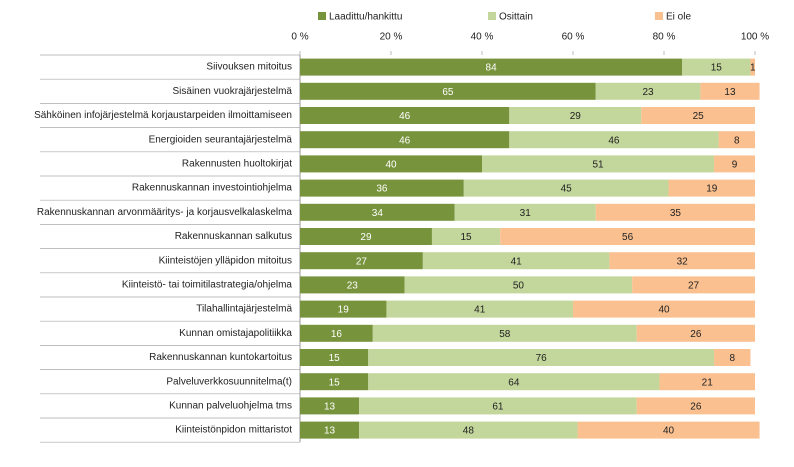 The image size is (794, 467). Describe the element at coordinates (664, 37) in the screenshot. I see `x-tick-label: 80 %` at that location.